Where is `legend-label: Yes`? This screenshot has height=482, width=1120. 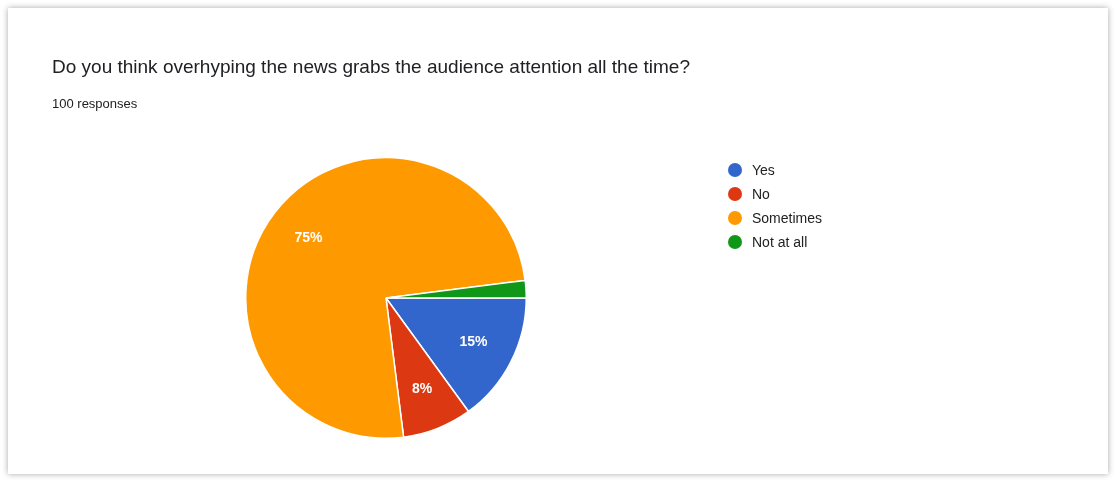
legend-label: Yes is located at coordinates (763, 170).